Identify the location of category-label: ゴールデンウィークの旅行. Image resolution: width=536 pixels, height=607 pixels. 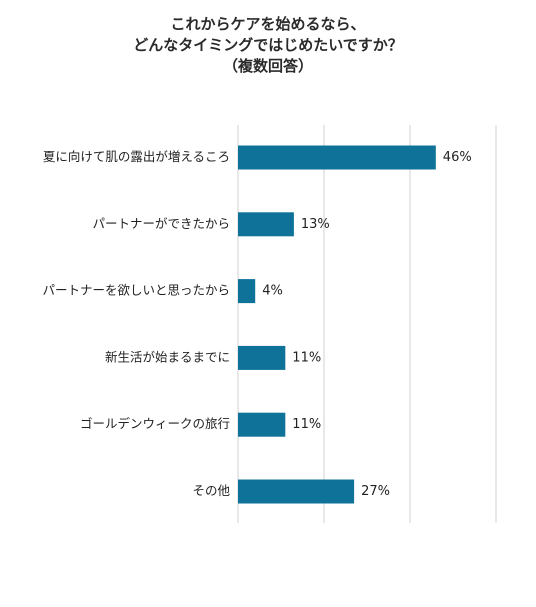
(155, 423).